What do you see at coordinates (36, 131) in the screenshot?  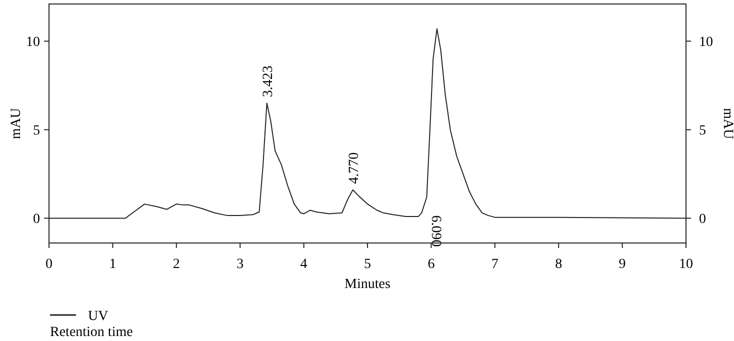 I see `y-tick-label: 5` at bounding box center [36, 131].